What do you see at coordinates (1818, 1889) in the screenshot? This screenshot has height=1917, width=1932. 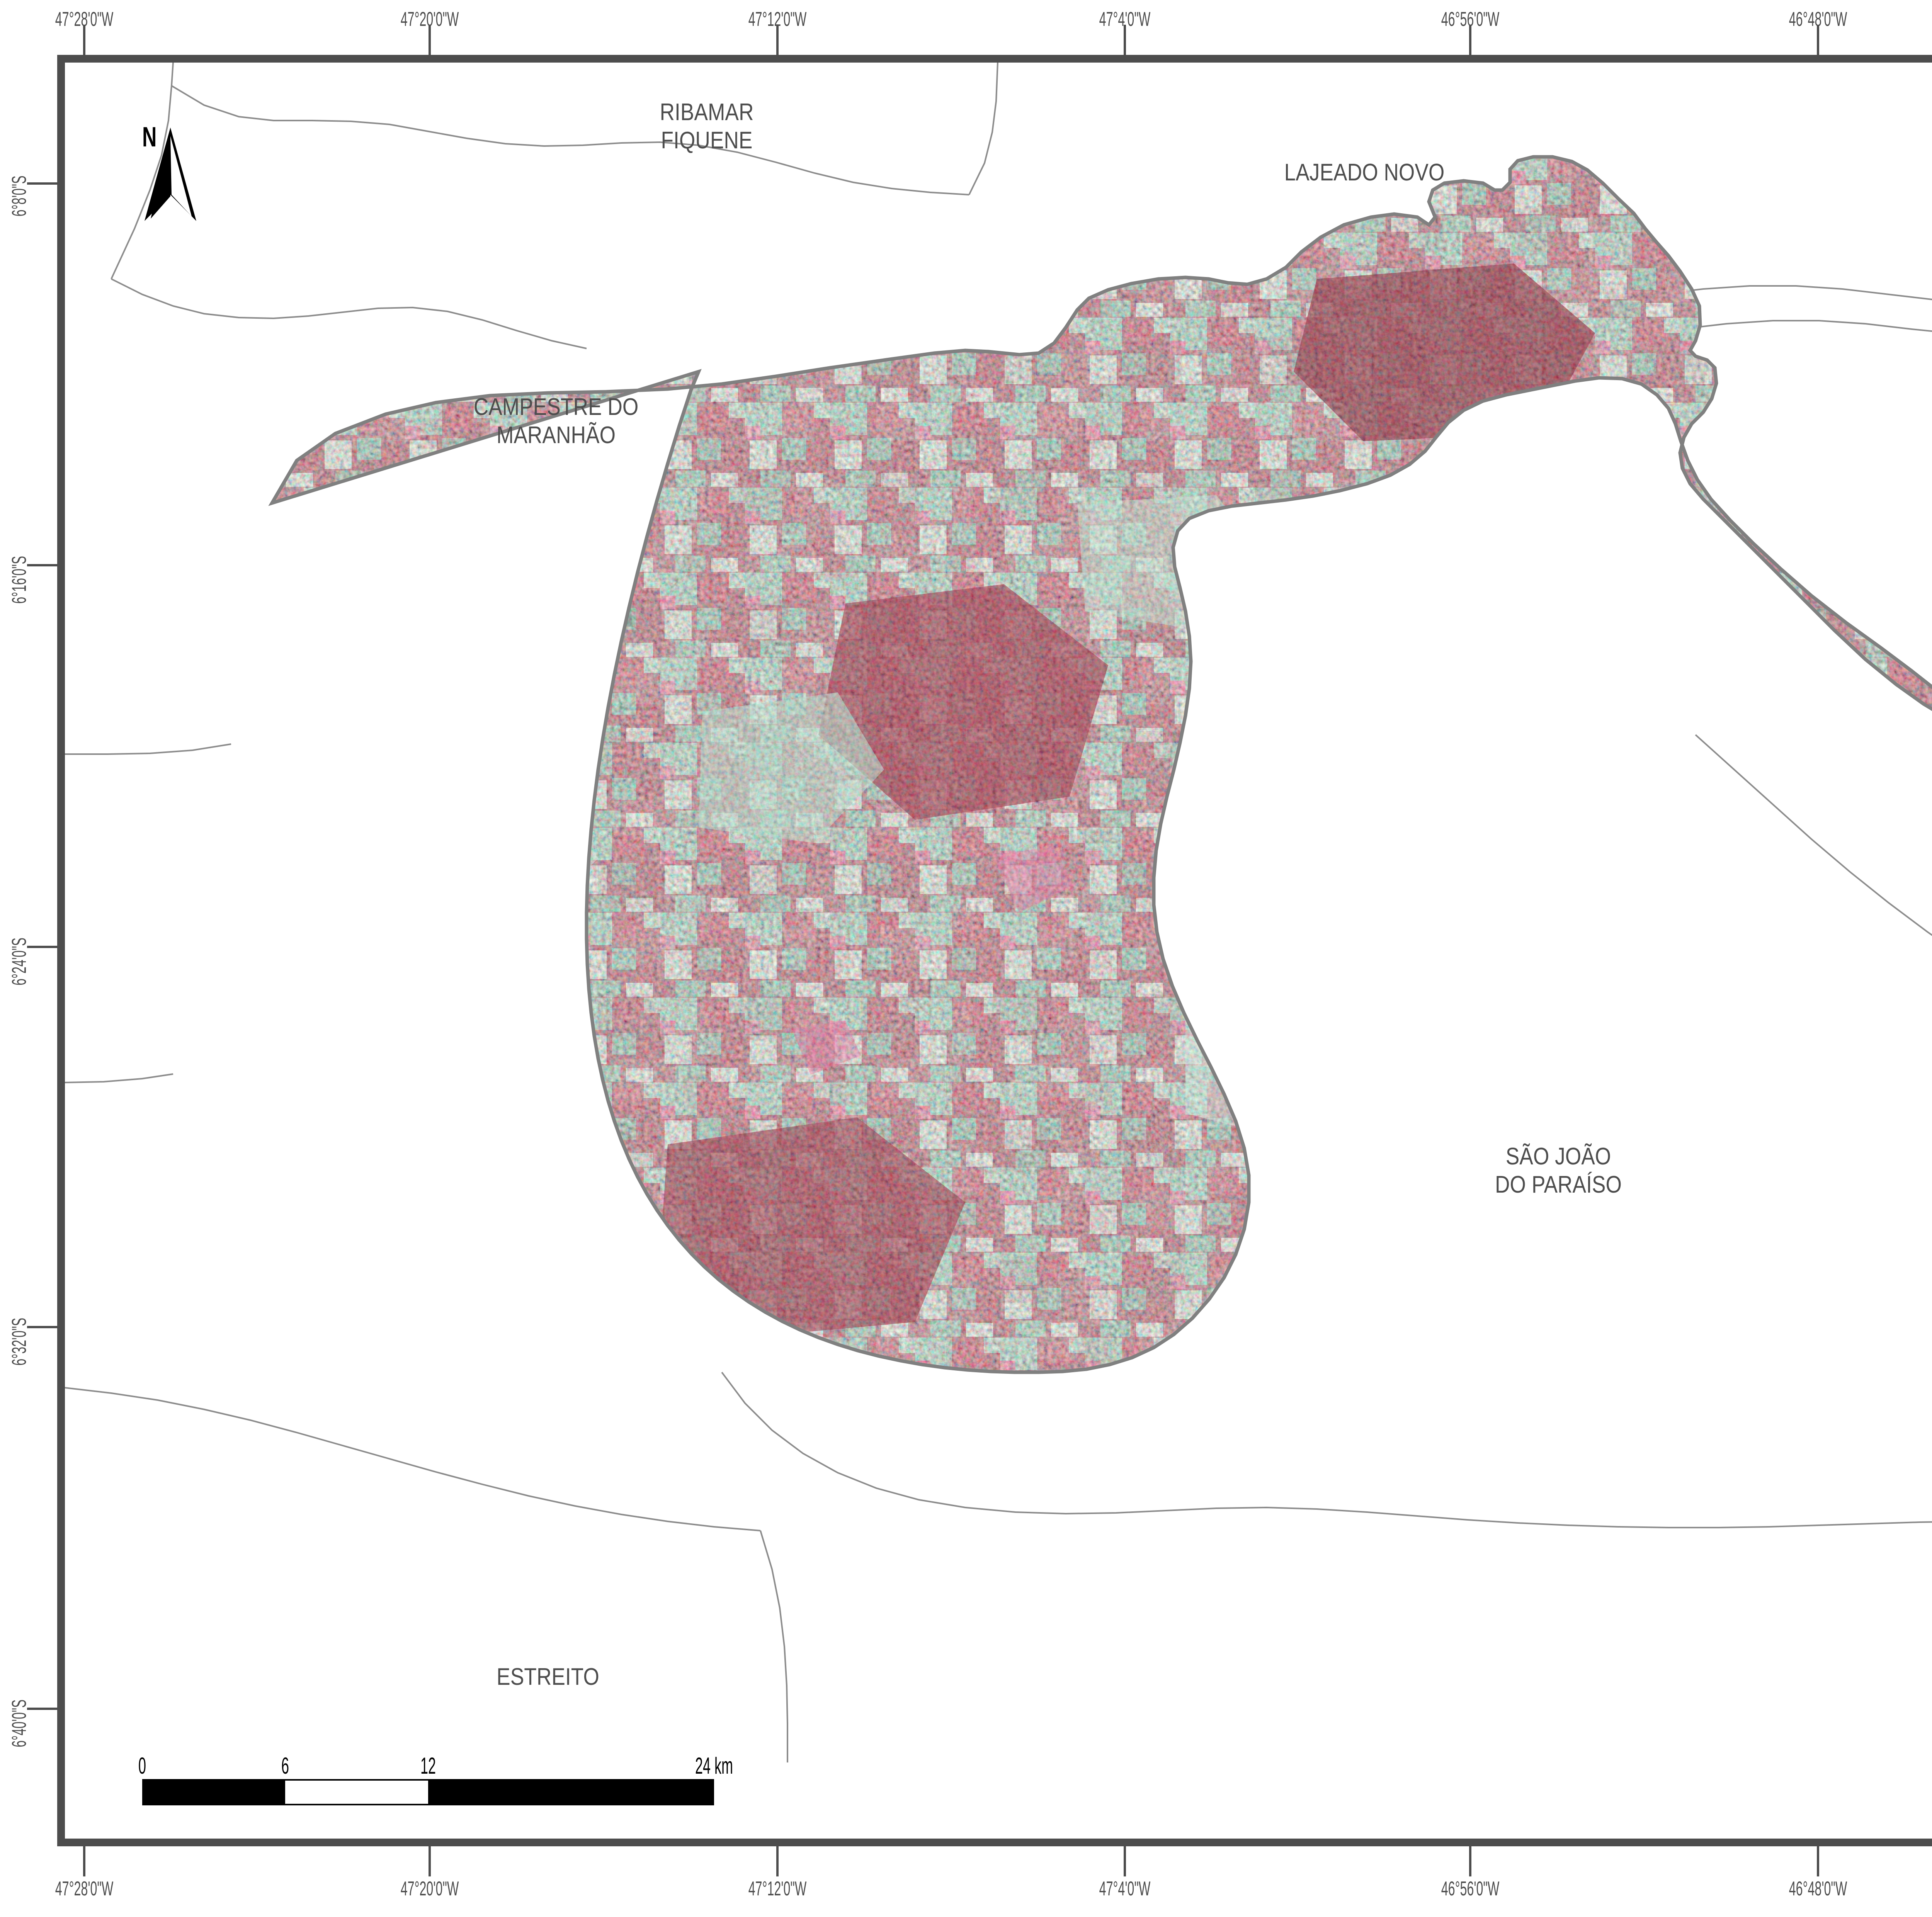 I see `longitude-label-bottom-5: 46°48'0"W` at bounding box center [1818, 1889].